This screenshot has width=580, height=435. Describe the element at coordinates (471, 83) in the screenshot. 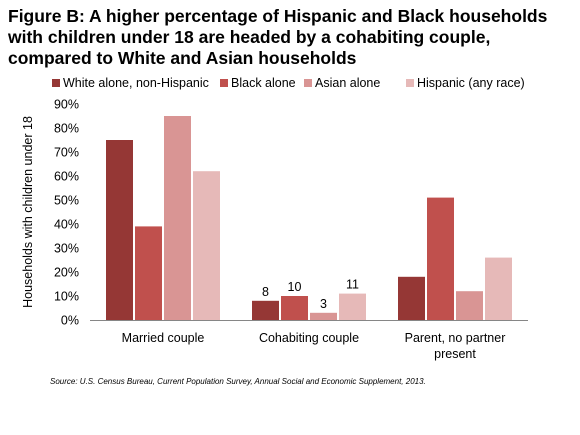

I see `legend-label: Hispanic (any race)` at that location.